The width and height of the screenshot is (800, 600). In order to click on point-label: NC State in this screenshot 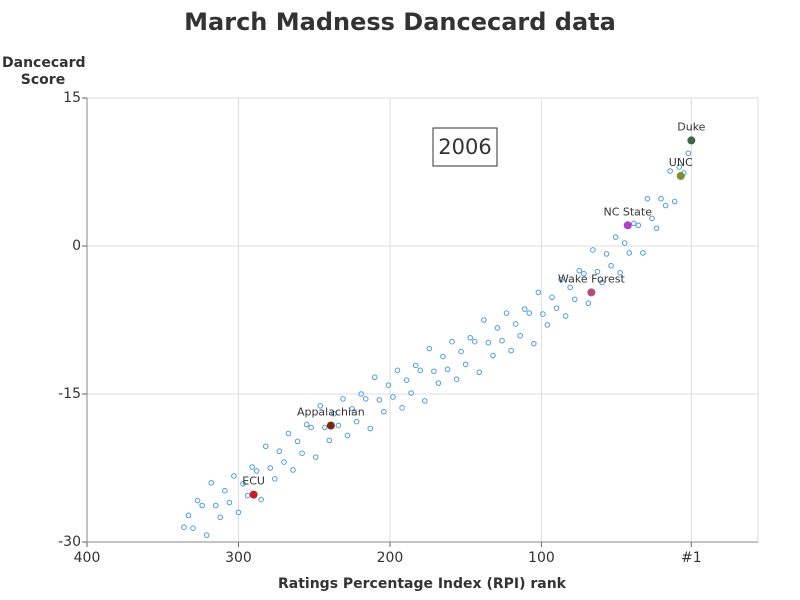, I will do `click(627, 211)`.